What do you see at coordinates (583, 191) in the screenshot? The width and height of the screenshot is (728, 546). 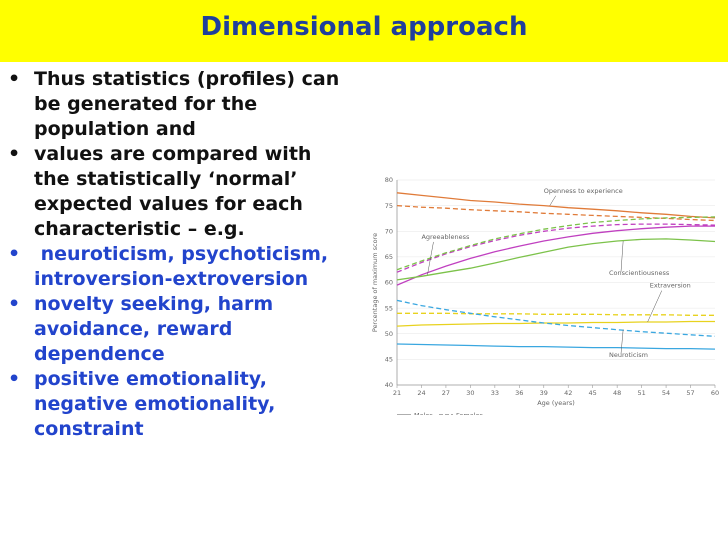 I see `annotation-label: Openness to experience` at bounding box center [583, 191].